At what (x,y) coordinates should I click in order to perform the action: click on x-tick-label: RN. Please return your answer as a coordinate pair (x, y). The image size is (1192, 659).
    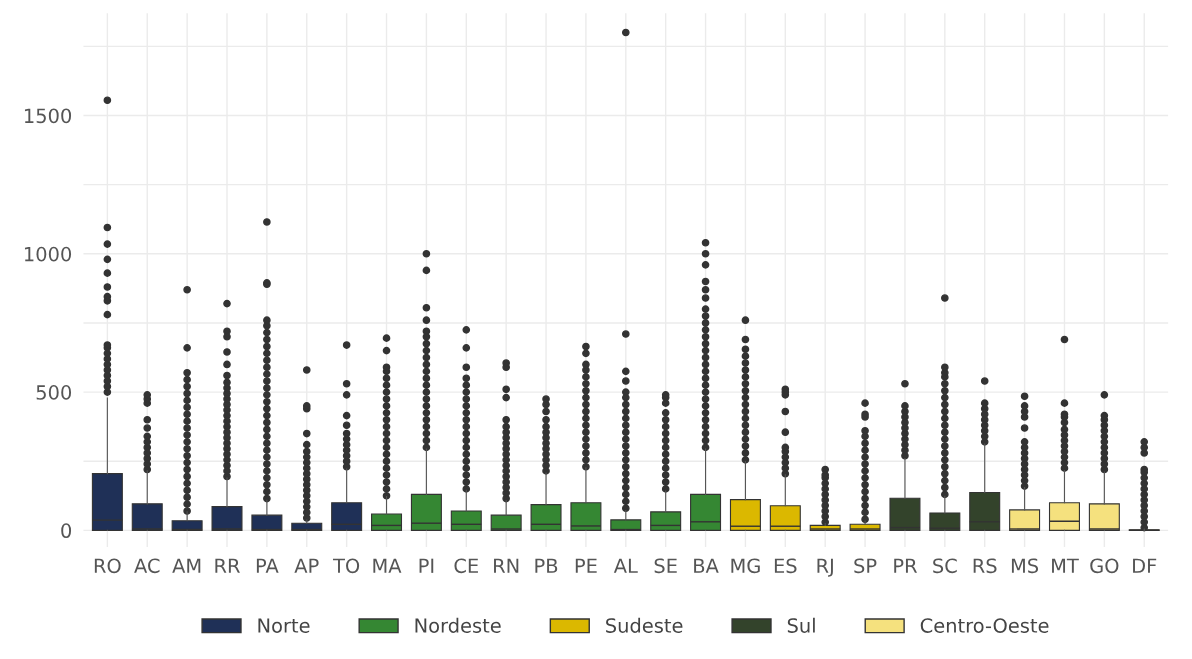
    Looking at the image, I should click on (506, 565).